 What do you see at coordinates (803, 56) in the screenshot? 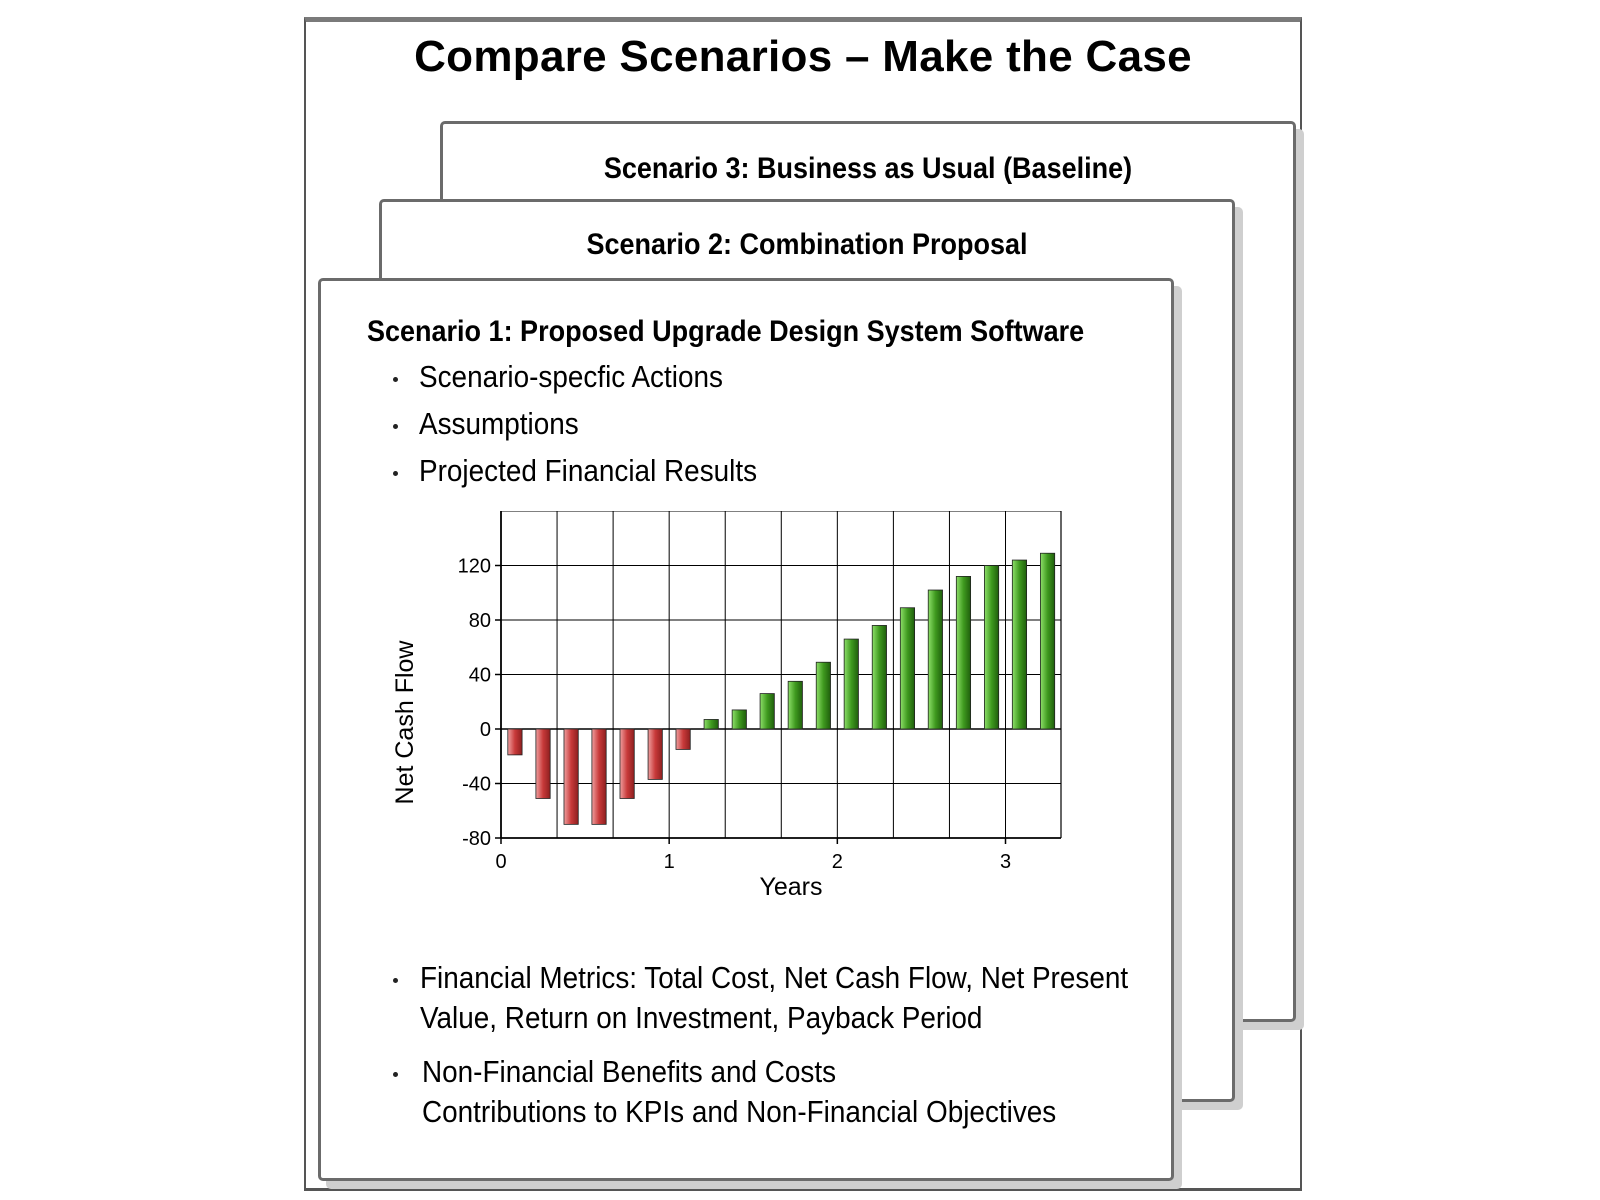
I see `page-title: Compare Scenarios – Make the Case` at bounding box center [803, 56].